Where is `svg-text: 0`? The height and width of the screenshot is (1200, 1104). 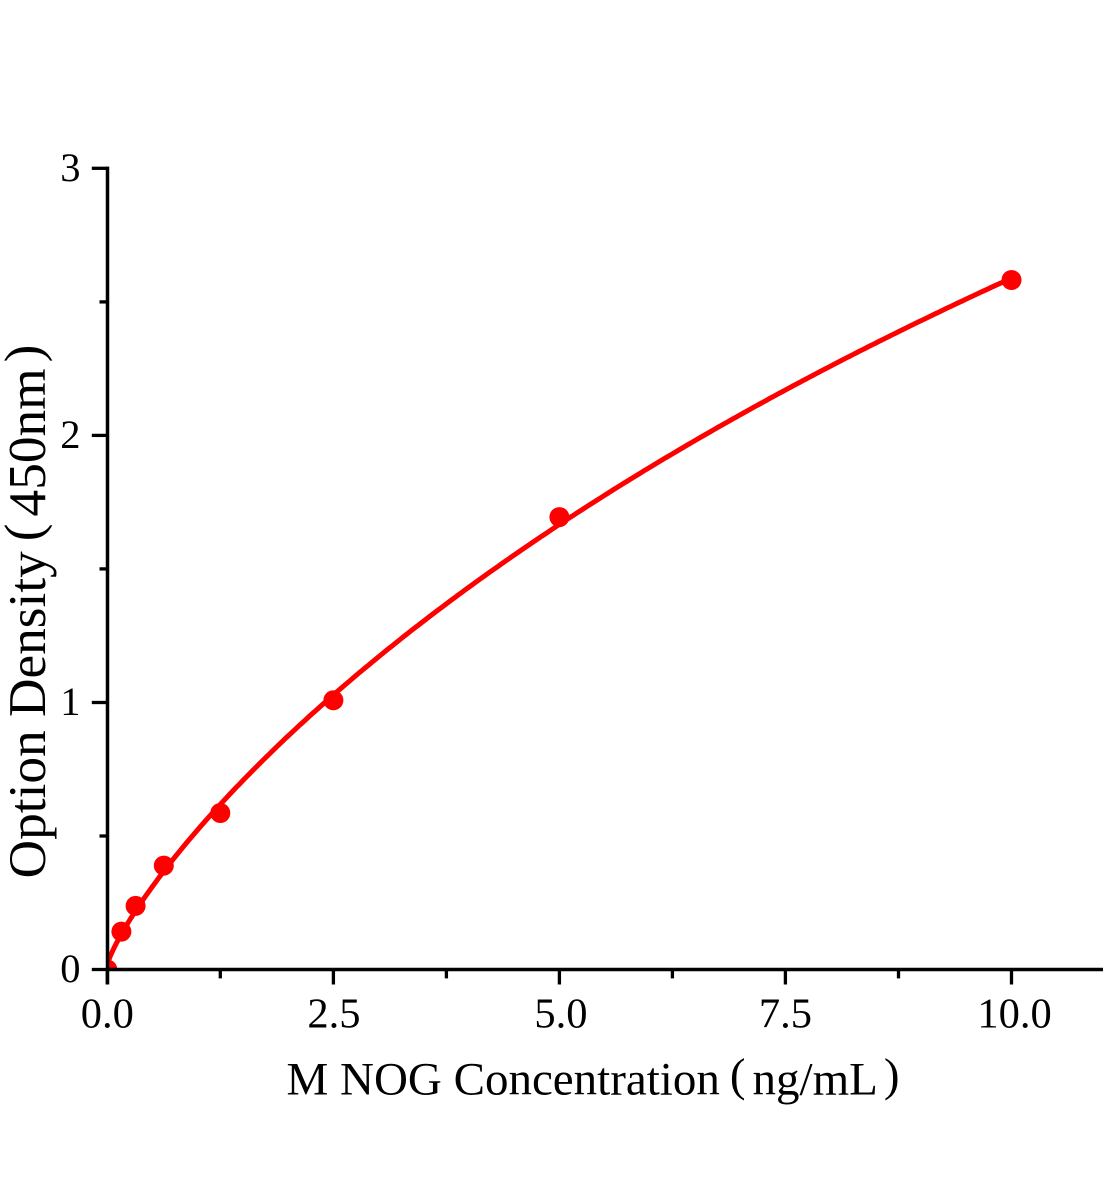
svg-text: 0 is located at coordinates (70, 968).